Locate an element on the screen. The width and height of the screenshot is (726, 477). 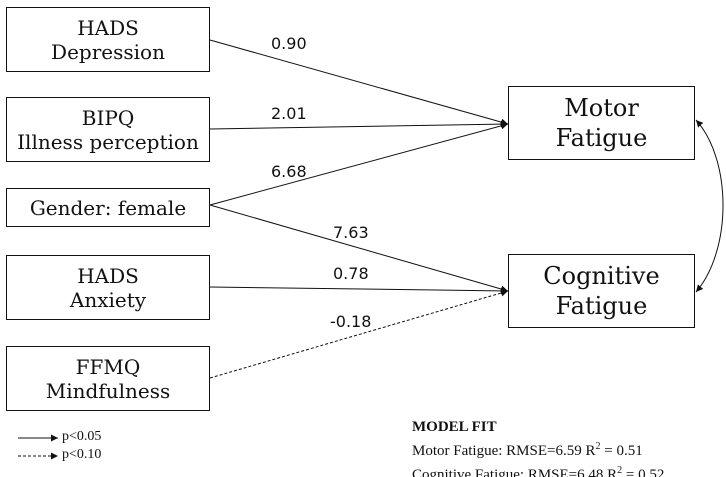
coef-depression-motor: 0.90 is located at coordinates (289, 43).